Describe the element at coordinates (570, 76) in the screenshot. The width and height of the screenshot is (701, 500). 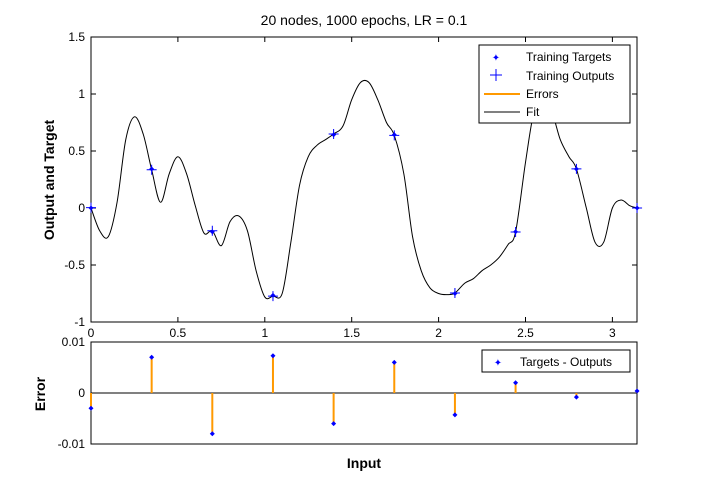
I see `legend-training-outputs: Training Outputs` at that location.